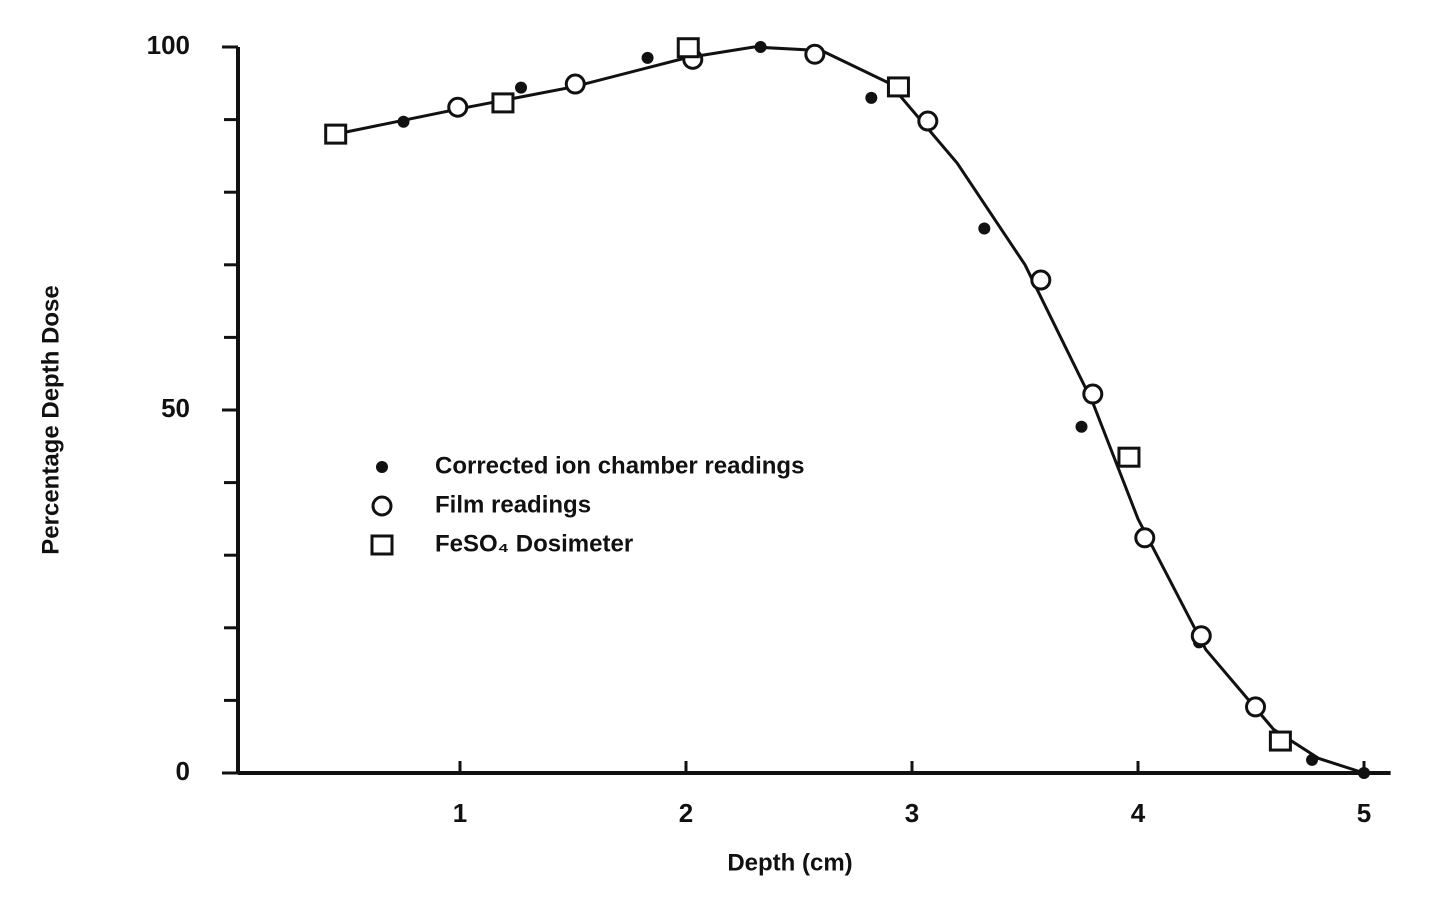 The height and width of the screenshot is (900, 1437). Describe the element at coordinates (686, 813) in the screenshot. I see `x-tick-label: 2` at that location.